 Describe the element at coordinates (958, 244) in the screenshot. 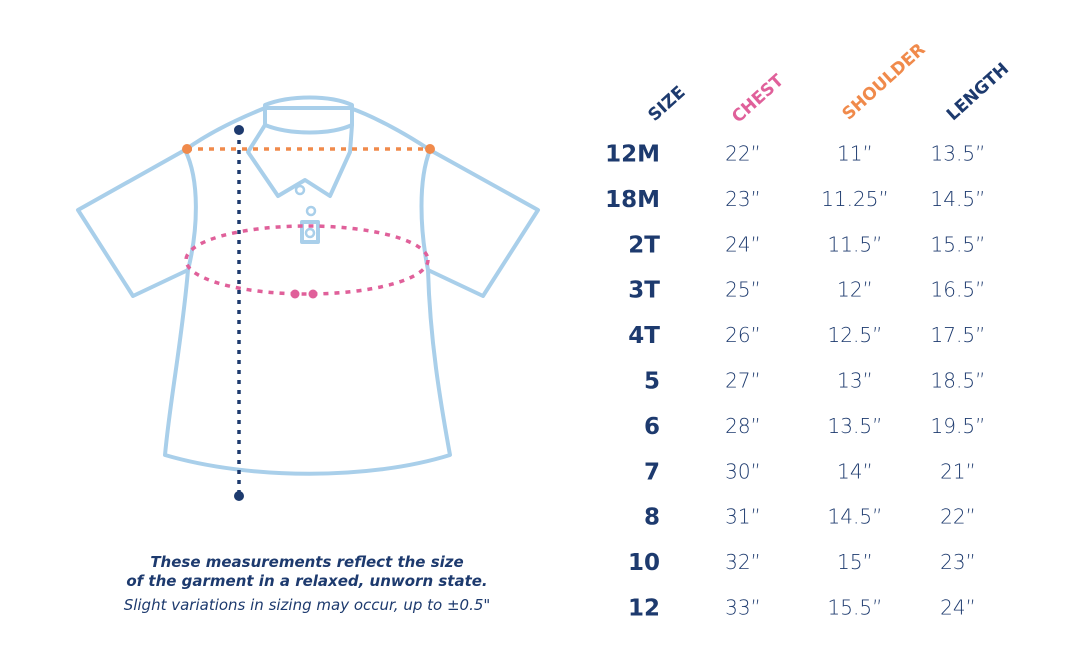

I see `length-cell: 15.5”` at that location.